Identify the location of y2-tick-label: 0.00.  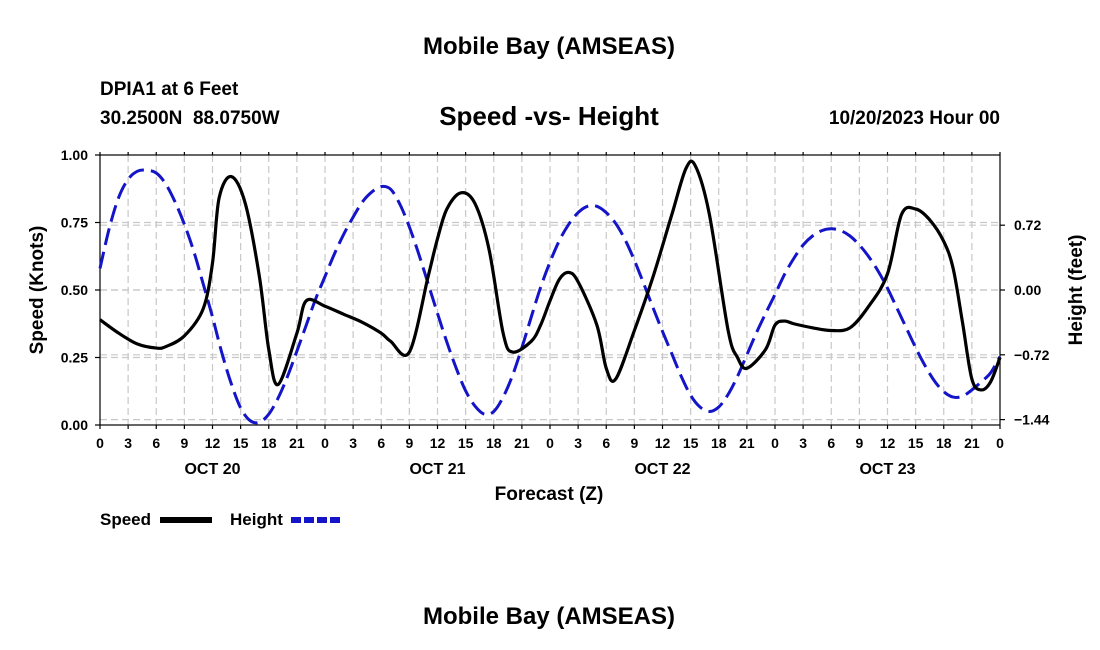
(1027, 290).